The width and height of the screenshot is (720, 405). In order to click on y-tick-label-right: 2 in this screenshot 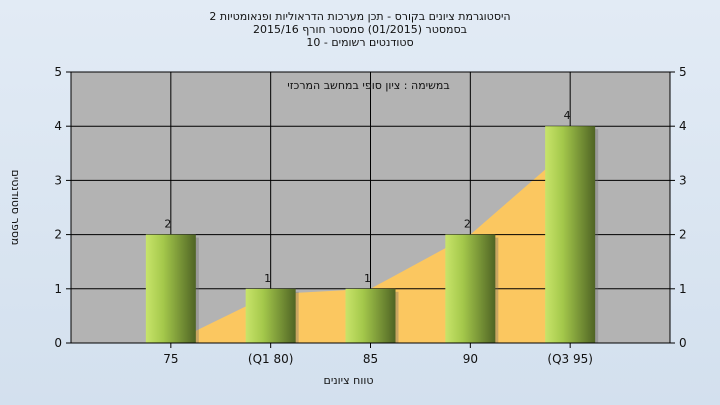, I will do `click(683, 235)`.